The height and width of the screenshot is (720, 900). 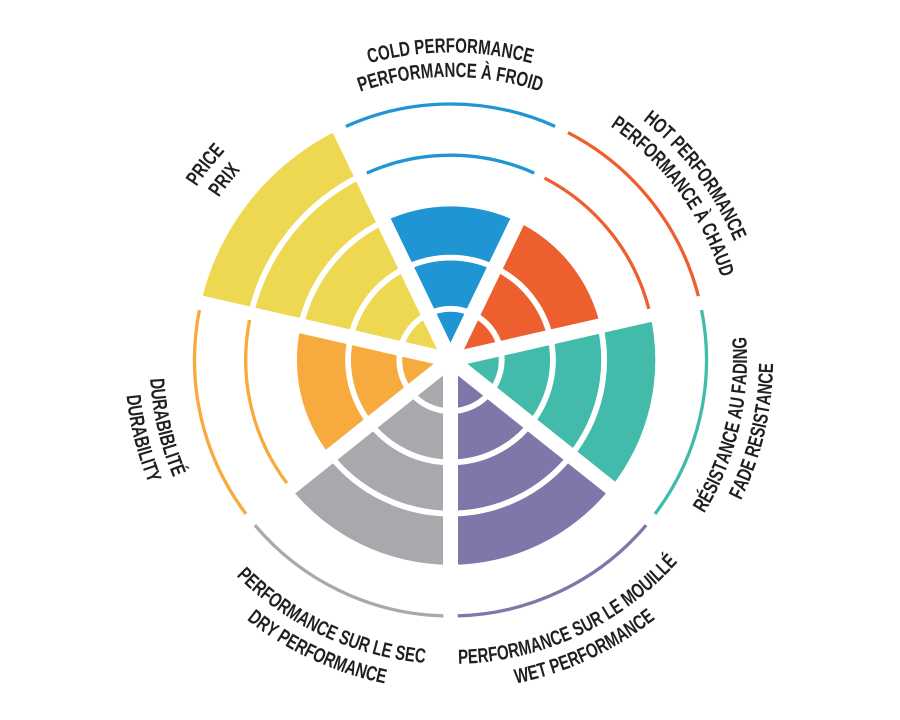 What do you see at coordinates (762, 409) in the screenshot?
I see `svg-text: T` at bounding box center [762, 409].